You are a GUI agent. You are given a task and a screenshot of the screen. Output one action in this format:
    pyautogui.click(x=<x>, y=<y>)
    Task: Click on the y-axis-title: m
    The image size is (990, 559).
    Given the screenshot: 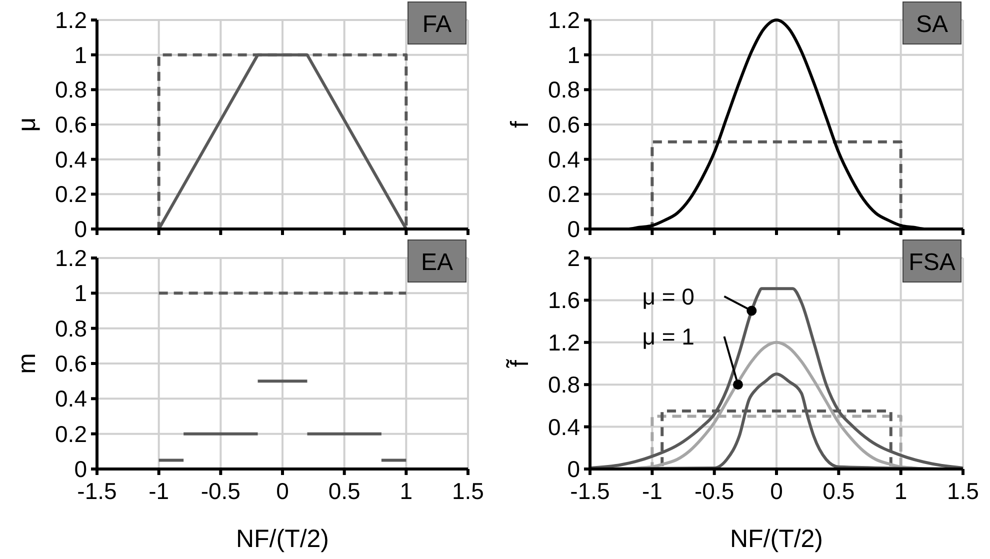 What is the action you would take?
    pyautogui.click(x=27, y=363)
    